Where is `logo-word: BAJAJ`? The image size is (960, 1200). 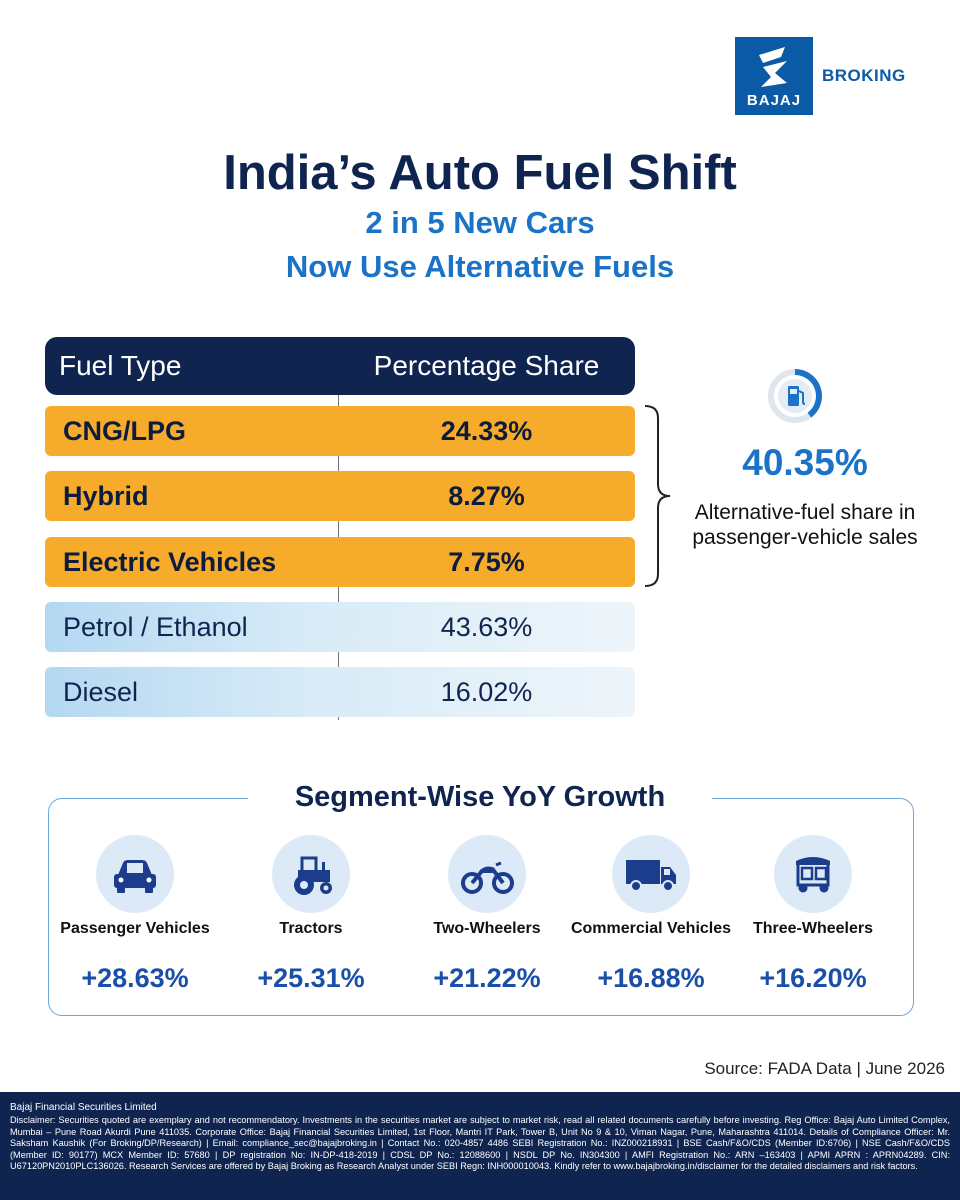
logo-word: BAJAJ is located at coordinates (774, 100).